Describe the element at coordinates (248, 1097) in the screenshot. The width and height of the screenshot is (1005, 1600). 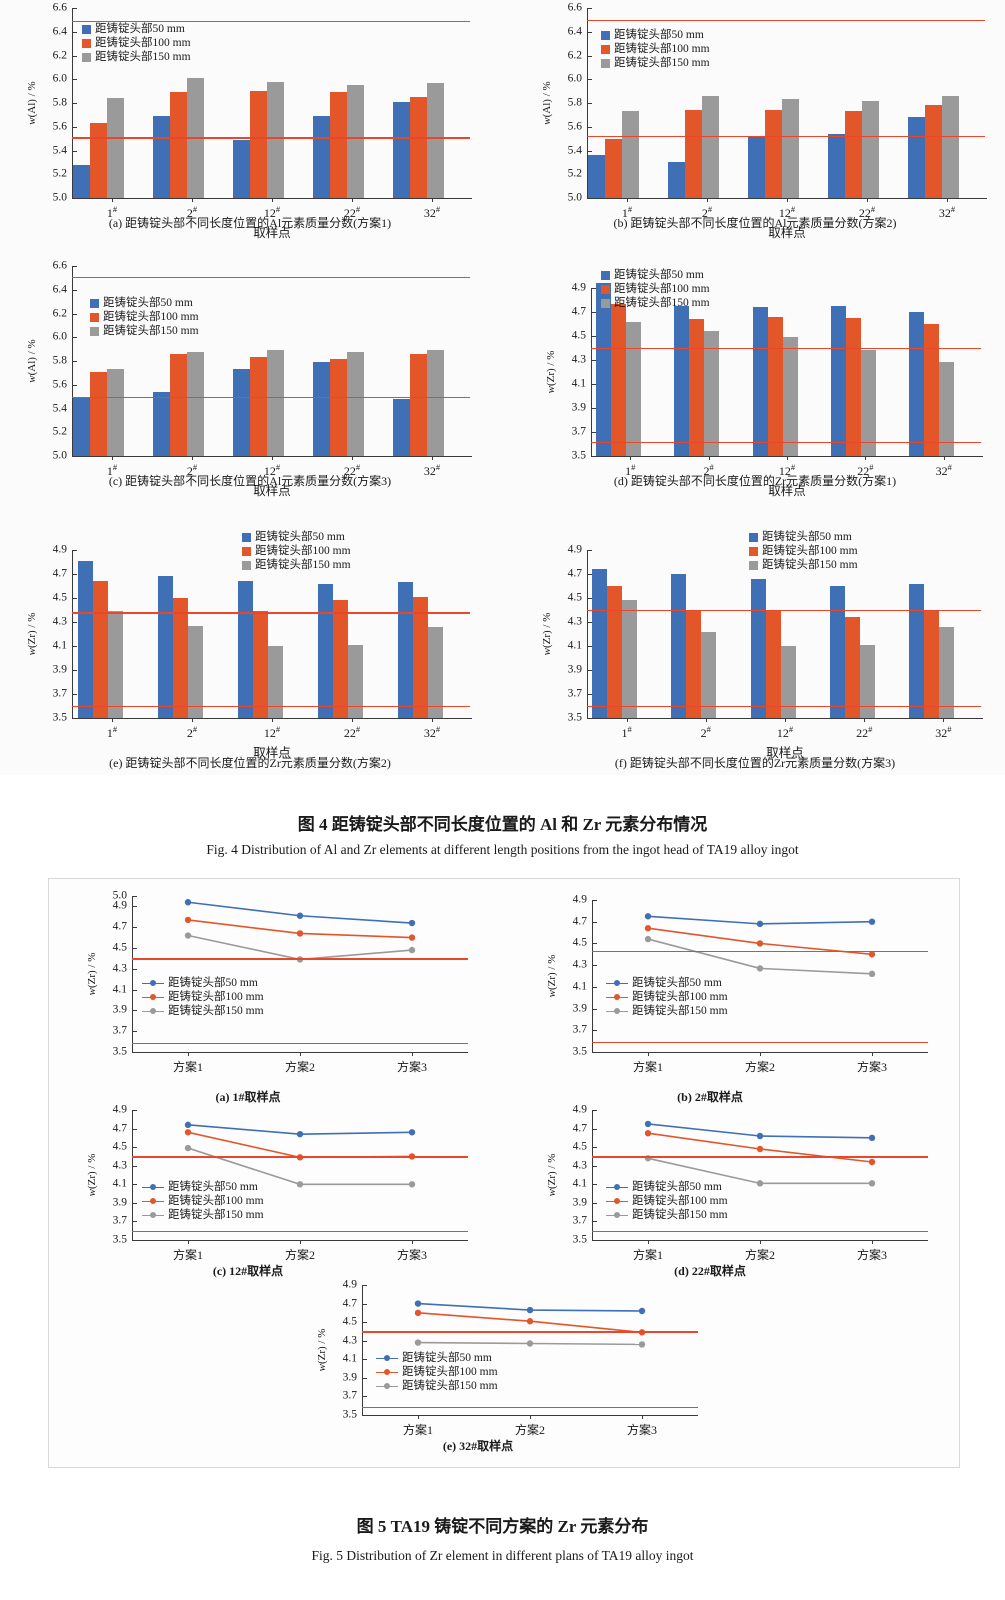
I see `subcaption-fig5a: (a) 1#取样点` at that location.